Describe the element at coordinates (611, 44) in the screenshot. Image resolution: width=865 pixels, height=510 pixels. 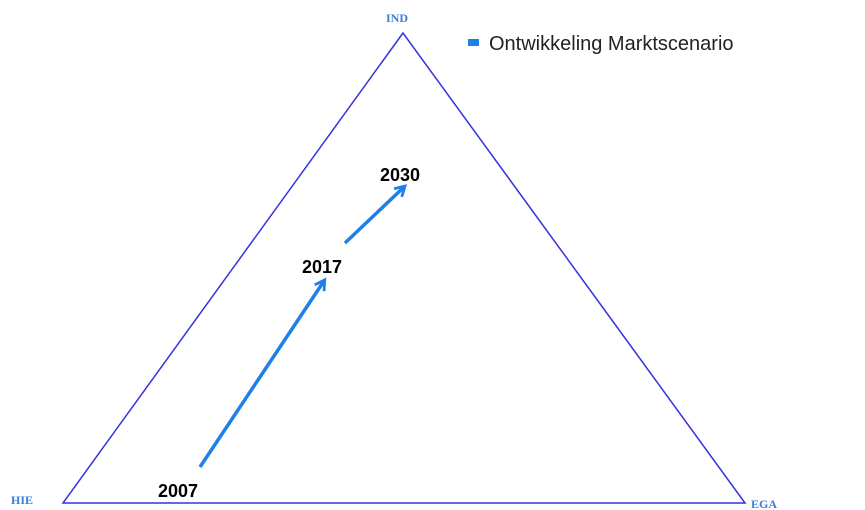
I see `legend-label: Ontwikkeling Marktscenario` at that location.